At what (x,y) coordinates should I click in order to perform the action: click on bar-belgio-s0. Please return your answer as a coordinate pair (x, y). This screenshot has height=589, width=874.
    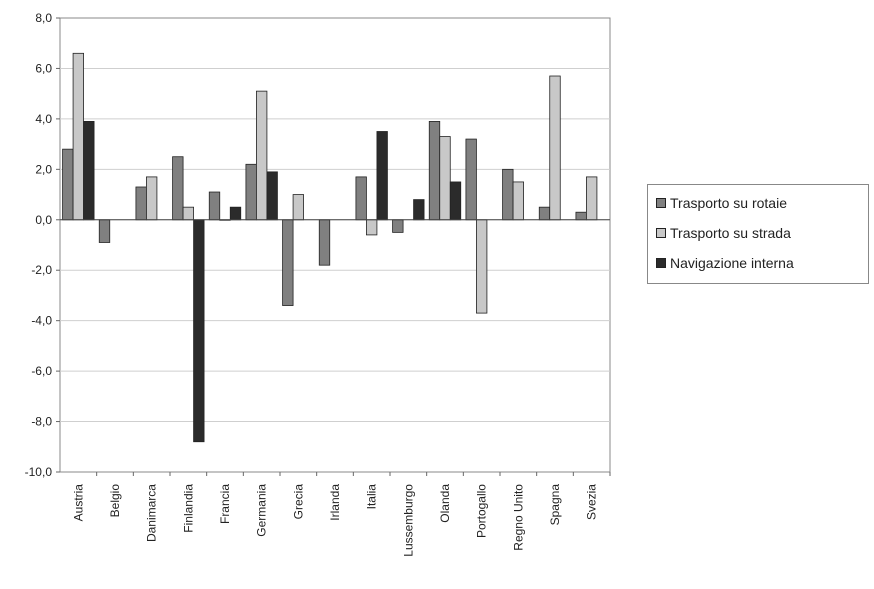
    Looking at the image, I should click on (104, 231).